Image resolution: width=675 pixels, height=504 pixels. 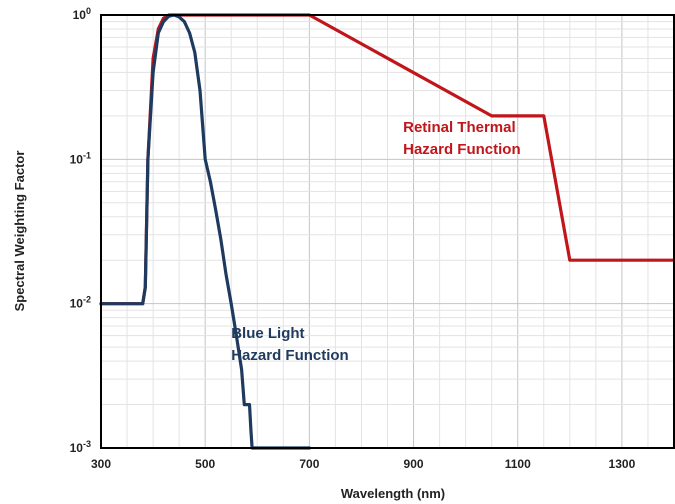 What do you see at coordinates (19, 231) in the screenshot?
I see `y-axis-title: Spectral Weighting Factor` at bounding box center [19, 231].